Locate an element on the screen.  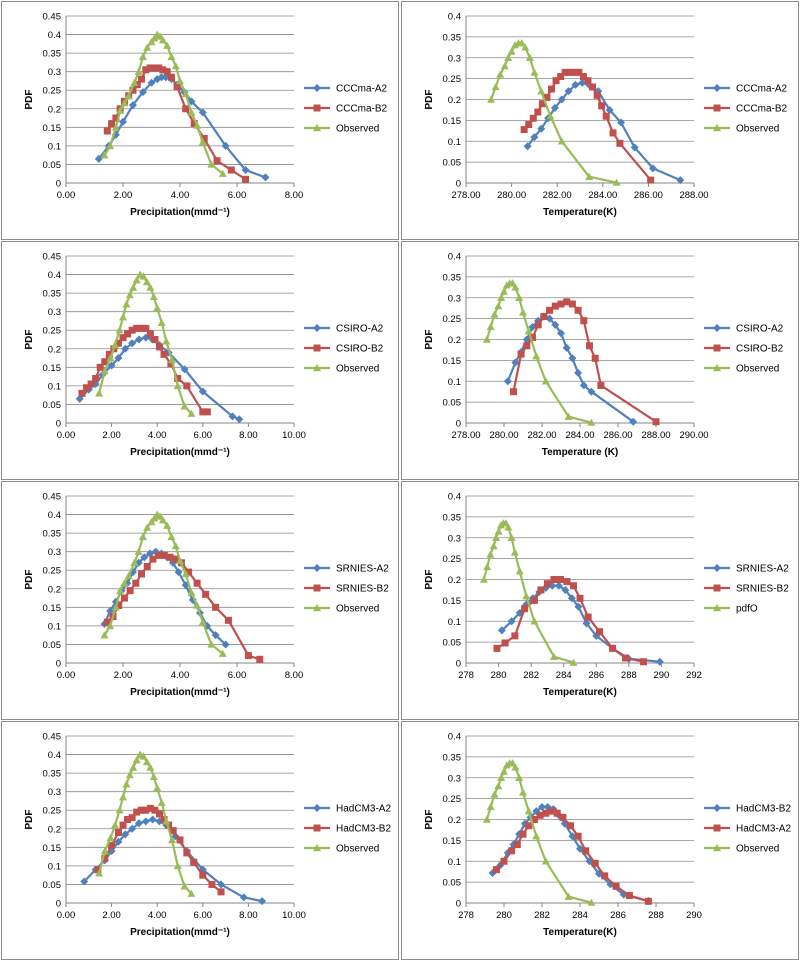
legend-label: CCCma-B2 is located at coordinates (762, 109).